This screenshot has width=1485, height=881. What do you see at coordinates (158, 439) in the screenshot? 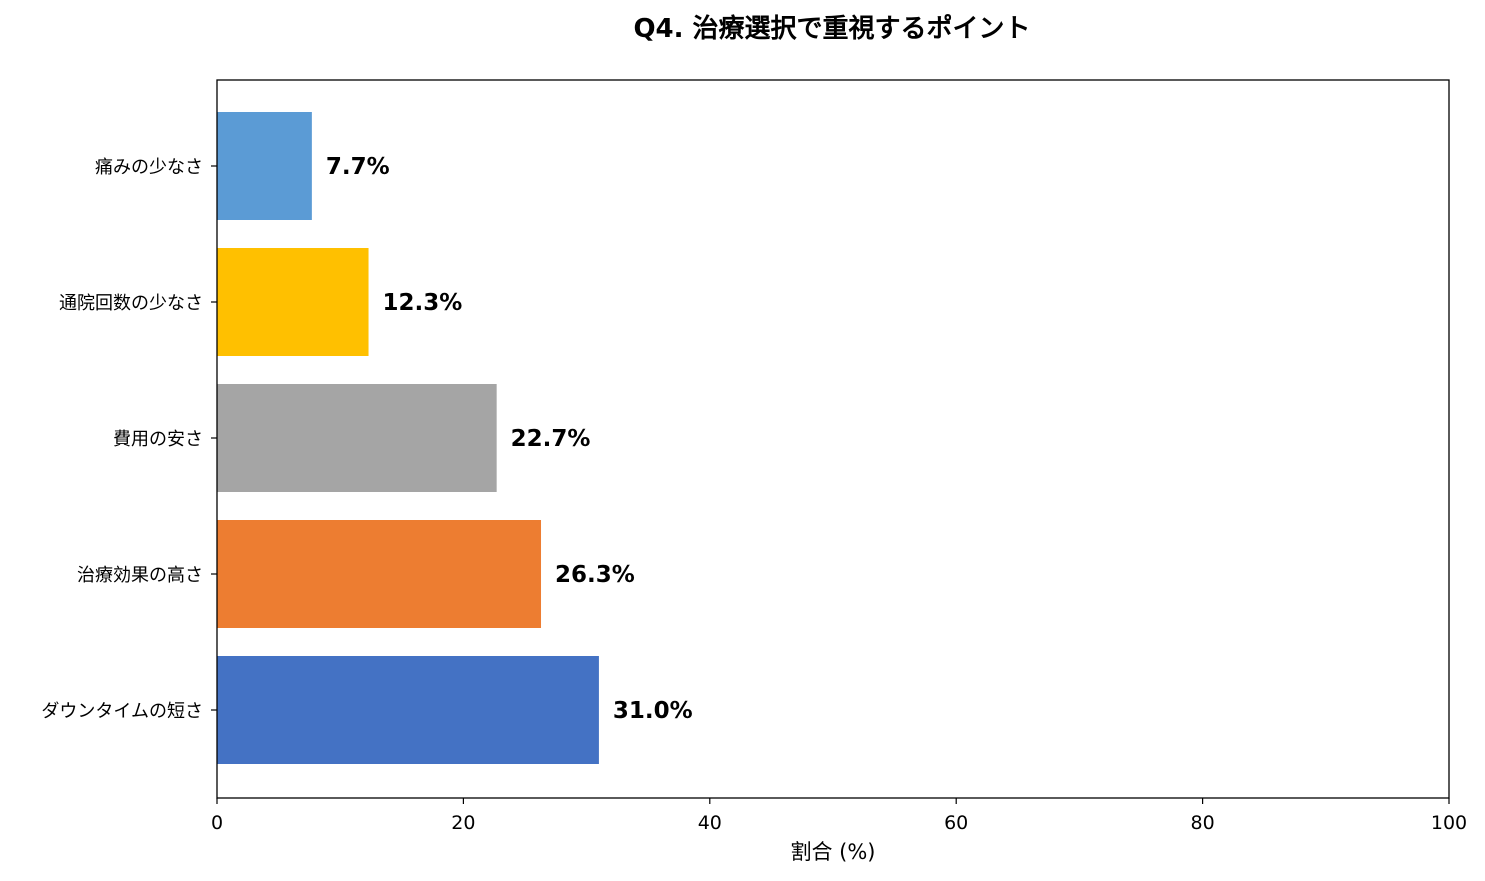
I see `y-tick-label: 費用の安さ` at bounding box center [158, 439].